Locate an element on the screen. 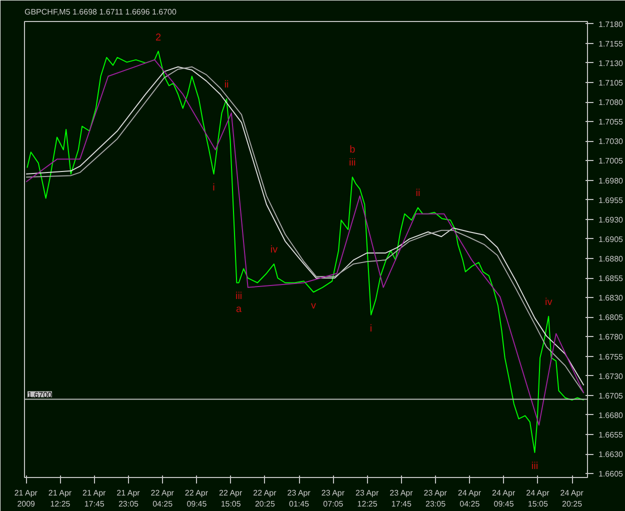 This screenshot has height=511, width=625. y-tick-label: 1.6880 is located at coordinates (611, 259).